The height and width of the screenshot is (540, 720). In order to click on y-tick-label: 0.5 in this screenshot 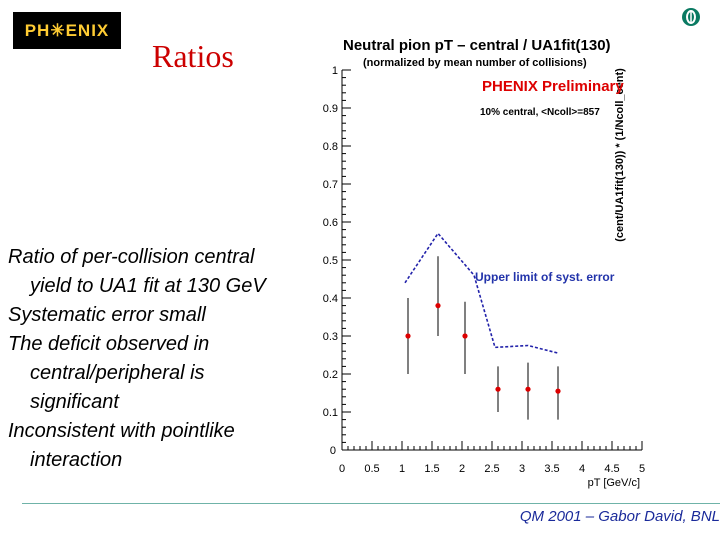, I will do `click(330, 261)`.